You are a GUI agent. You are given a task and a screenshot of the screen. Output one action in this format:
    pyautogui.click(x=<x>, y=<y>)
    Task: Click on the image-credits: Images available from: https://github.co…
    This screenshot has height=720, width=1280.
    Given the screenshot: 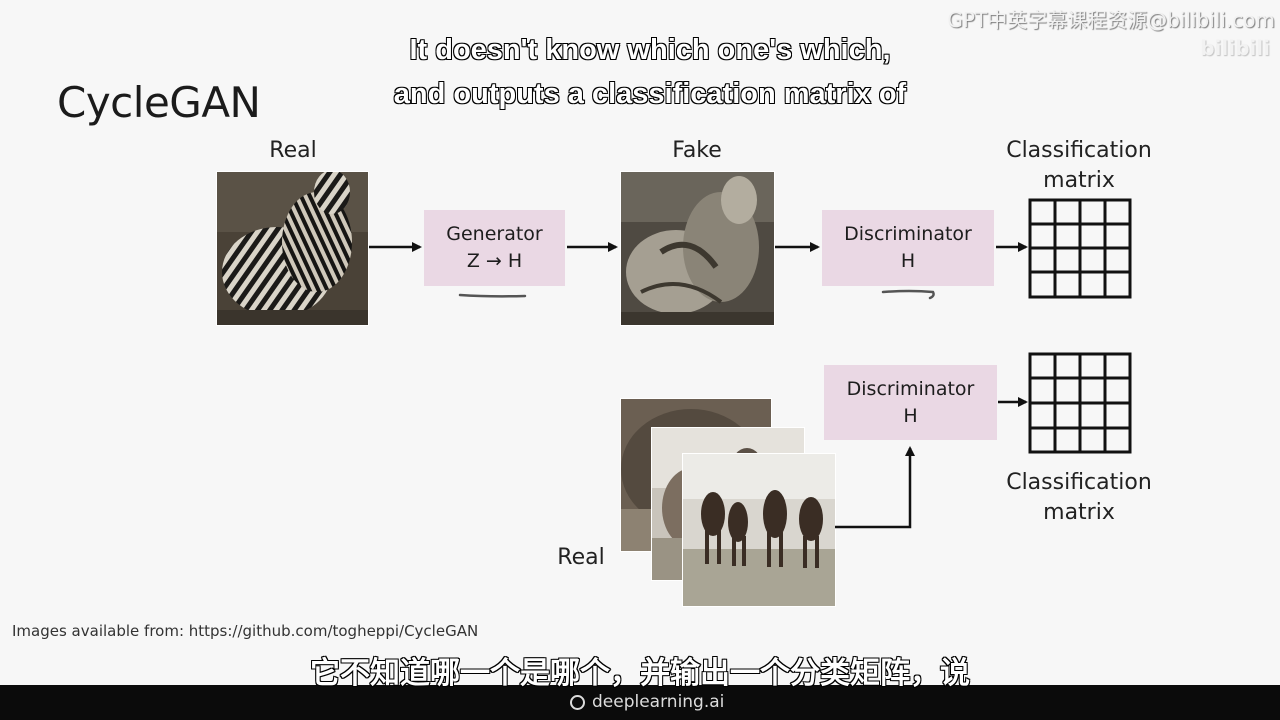 What is the action you would take?
    pyautogui.click(x=245, y=631)
    